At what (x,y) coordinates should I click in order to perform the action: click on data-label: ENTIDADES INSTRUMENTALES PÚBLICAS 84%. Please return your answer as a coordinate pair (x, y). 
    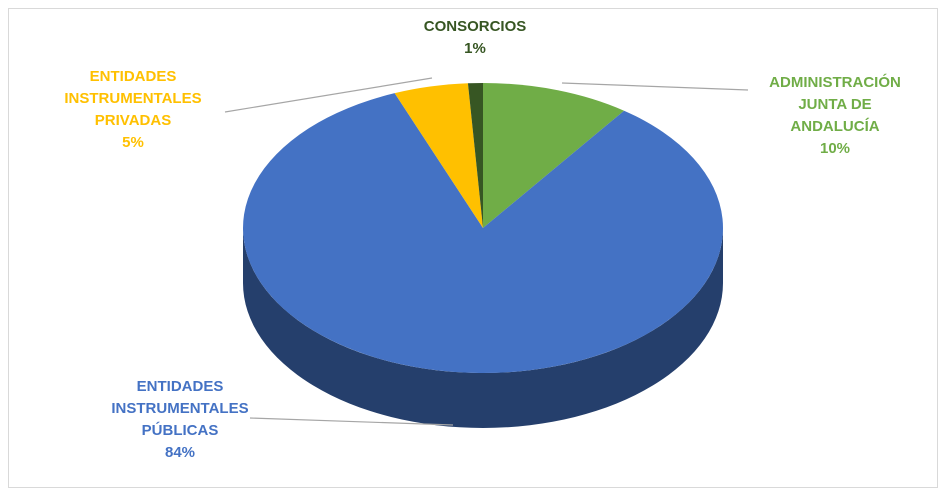
    Looking at the image, I should click on (180, 420).